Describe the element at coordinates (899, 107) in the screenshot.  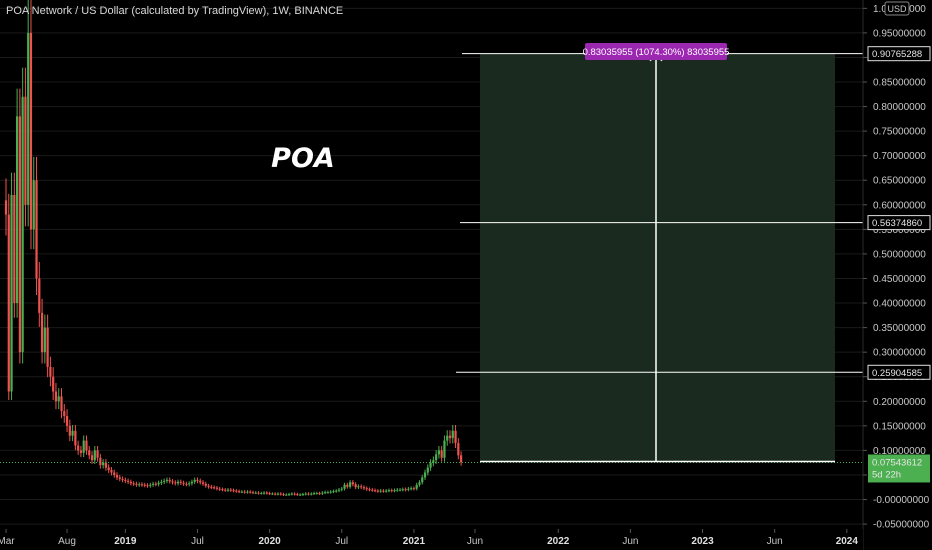
I see `price-tick-label: 0.80000000` at that location.